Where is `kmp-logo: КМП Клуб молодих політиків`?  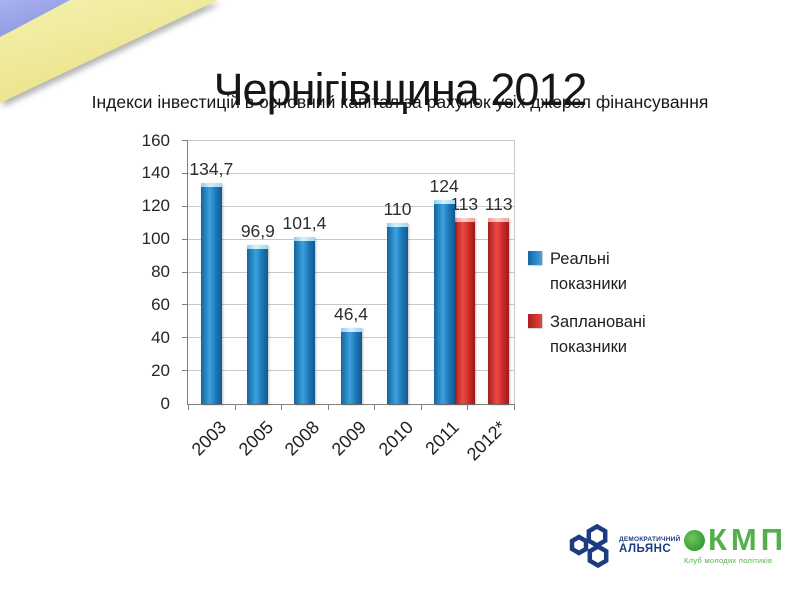 kmp-logo: КМП Клуб молодих політиків is located at coordinates (742, 543).